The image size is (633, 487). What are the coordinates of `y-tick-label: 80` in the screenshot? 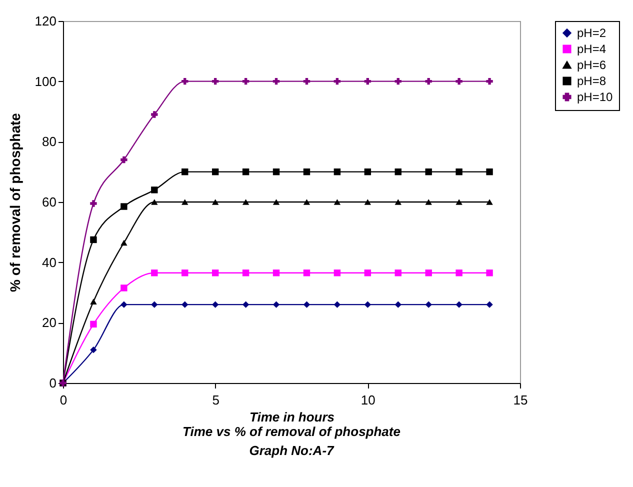 It's located at (49, 142).